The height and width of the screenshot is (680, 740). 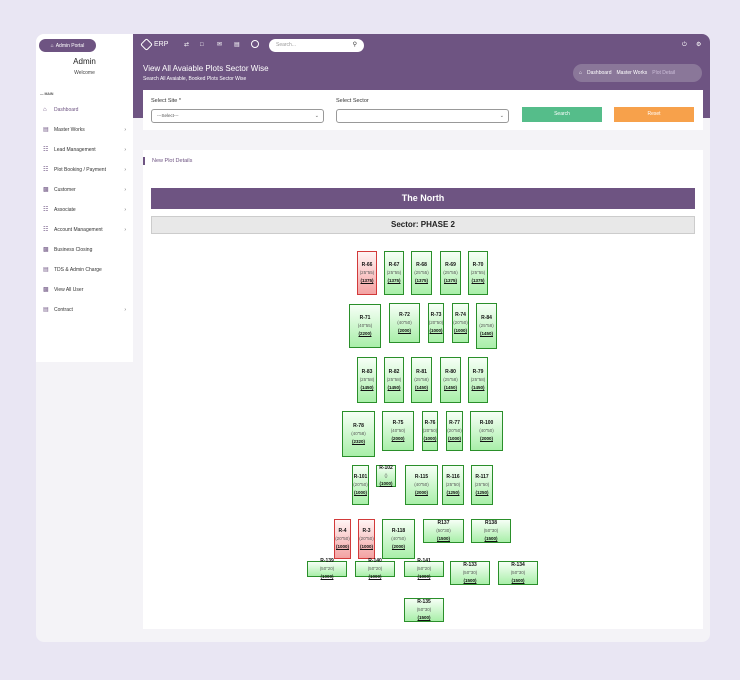 What do you see at coordinates (436, 323) in the screenshot?
I see `plot-r-73: R-73 (20"50) (1000)` at bounding box center [436, 323].